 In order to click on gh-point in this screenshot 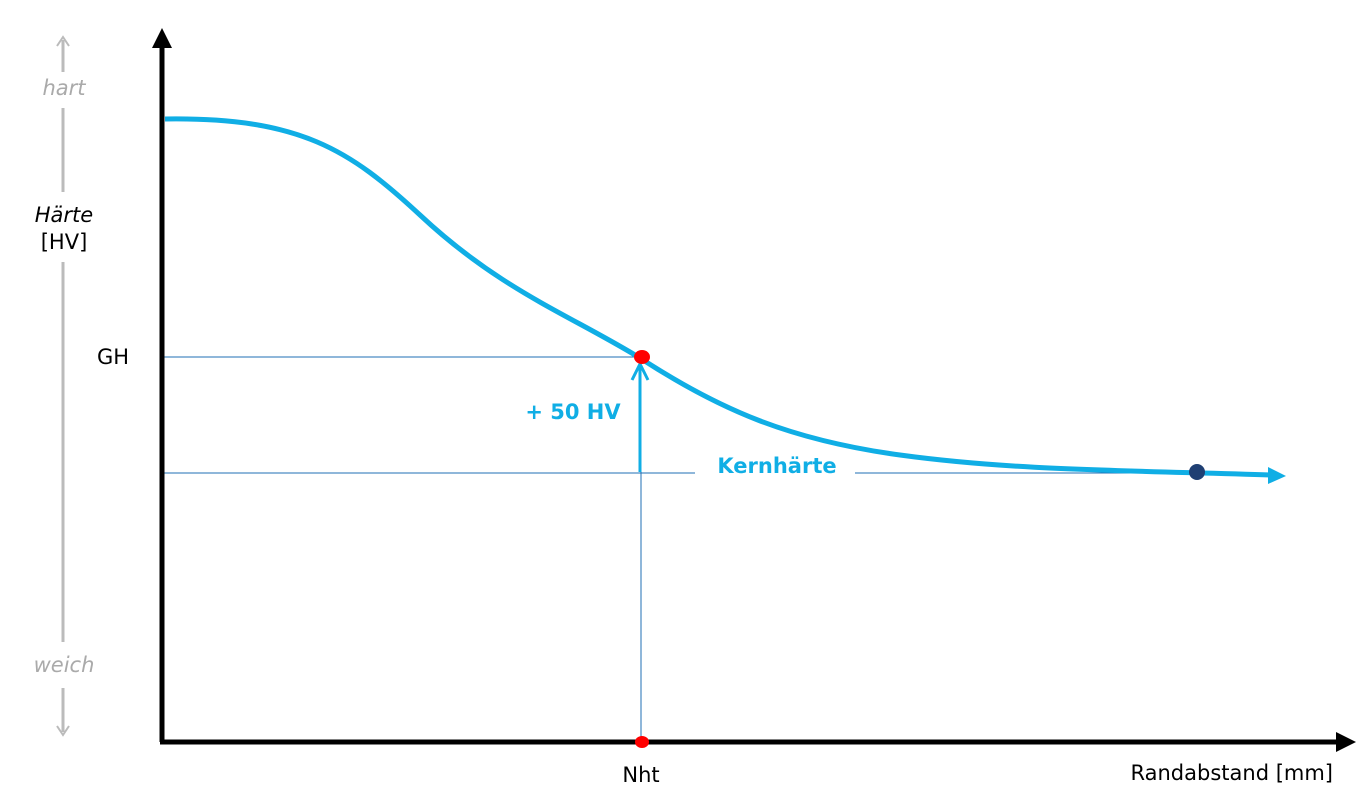, I will do `click(642, 357)`.